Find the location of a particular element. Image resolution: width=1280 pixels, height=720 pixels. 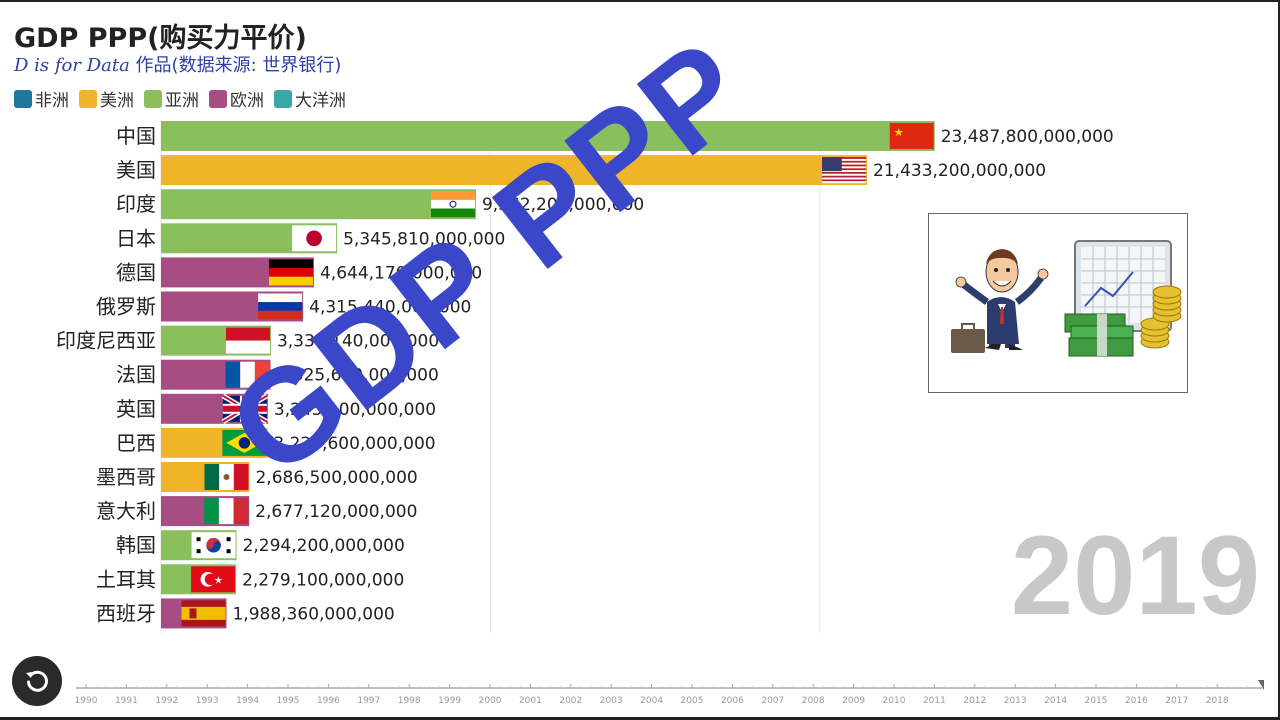

timeline-year-label: 2010 is located at coordinates (894, 701).